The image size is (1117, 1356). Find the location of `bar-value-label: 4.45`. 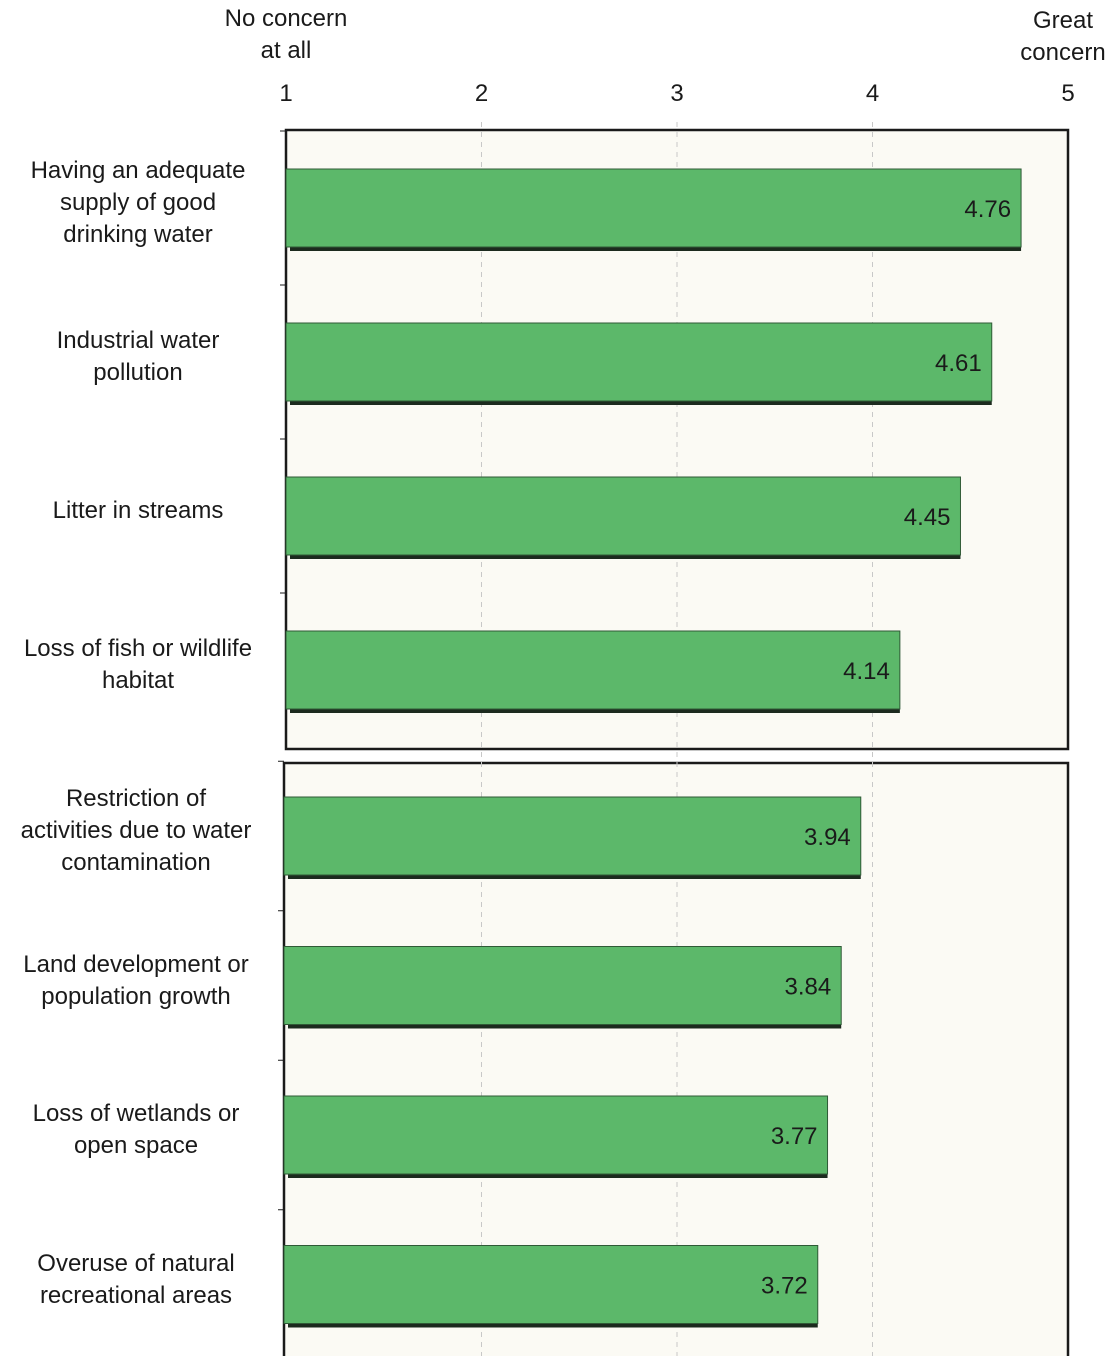

bar-value-label: 4.45 is located at coordinates (927, 517).